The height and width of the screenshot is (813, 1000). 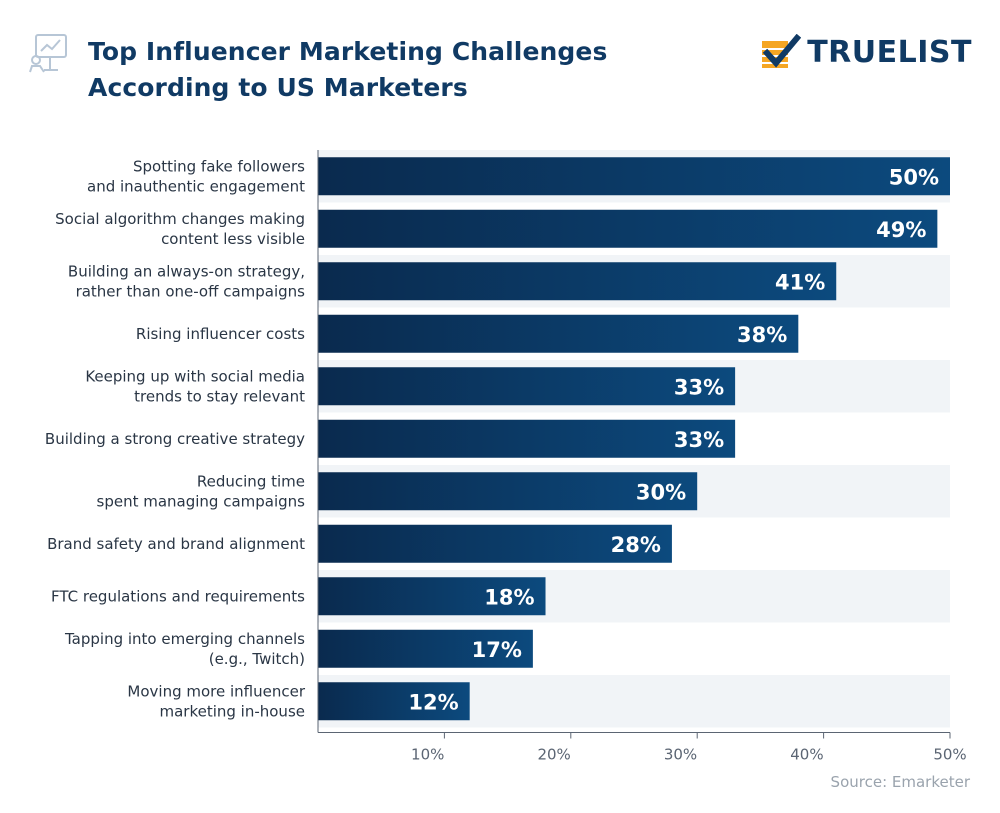 I want to click on category-label-line: trends to stay relevant, so click(x=219, y=396).